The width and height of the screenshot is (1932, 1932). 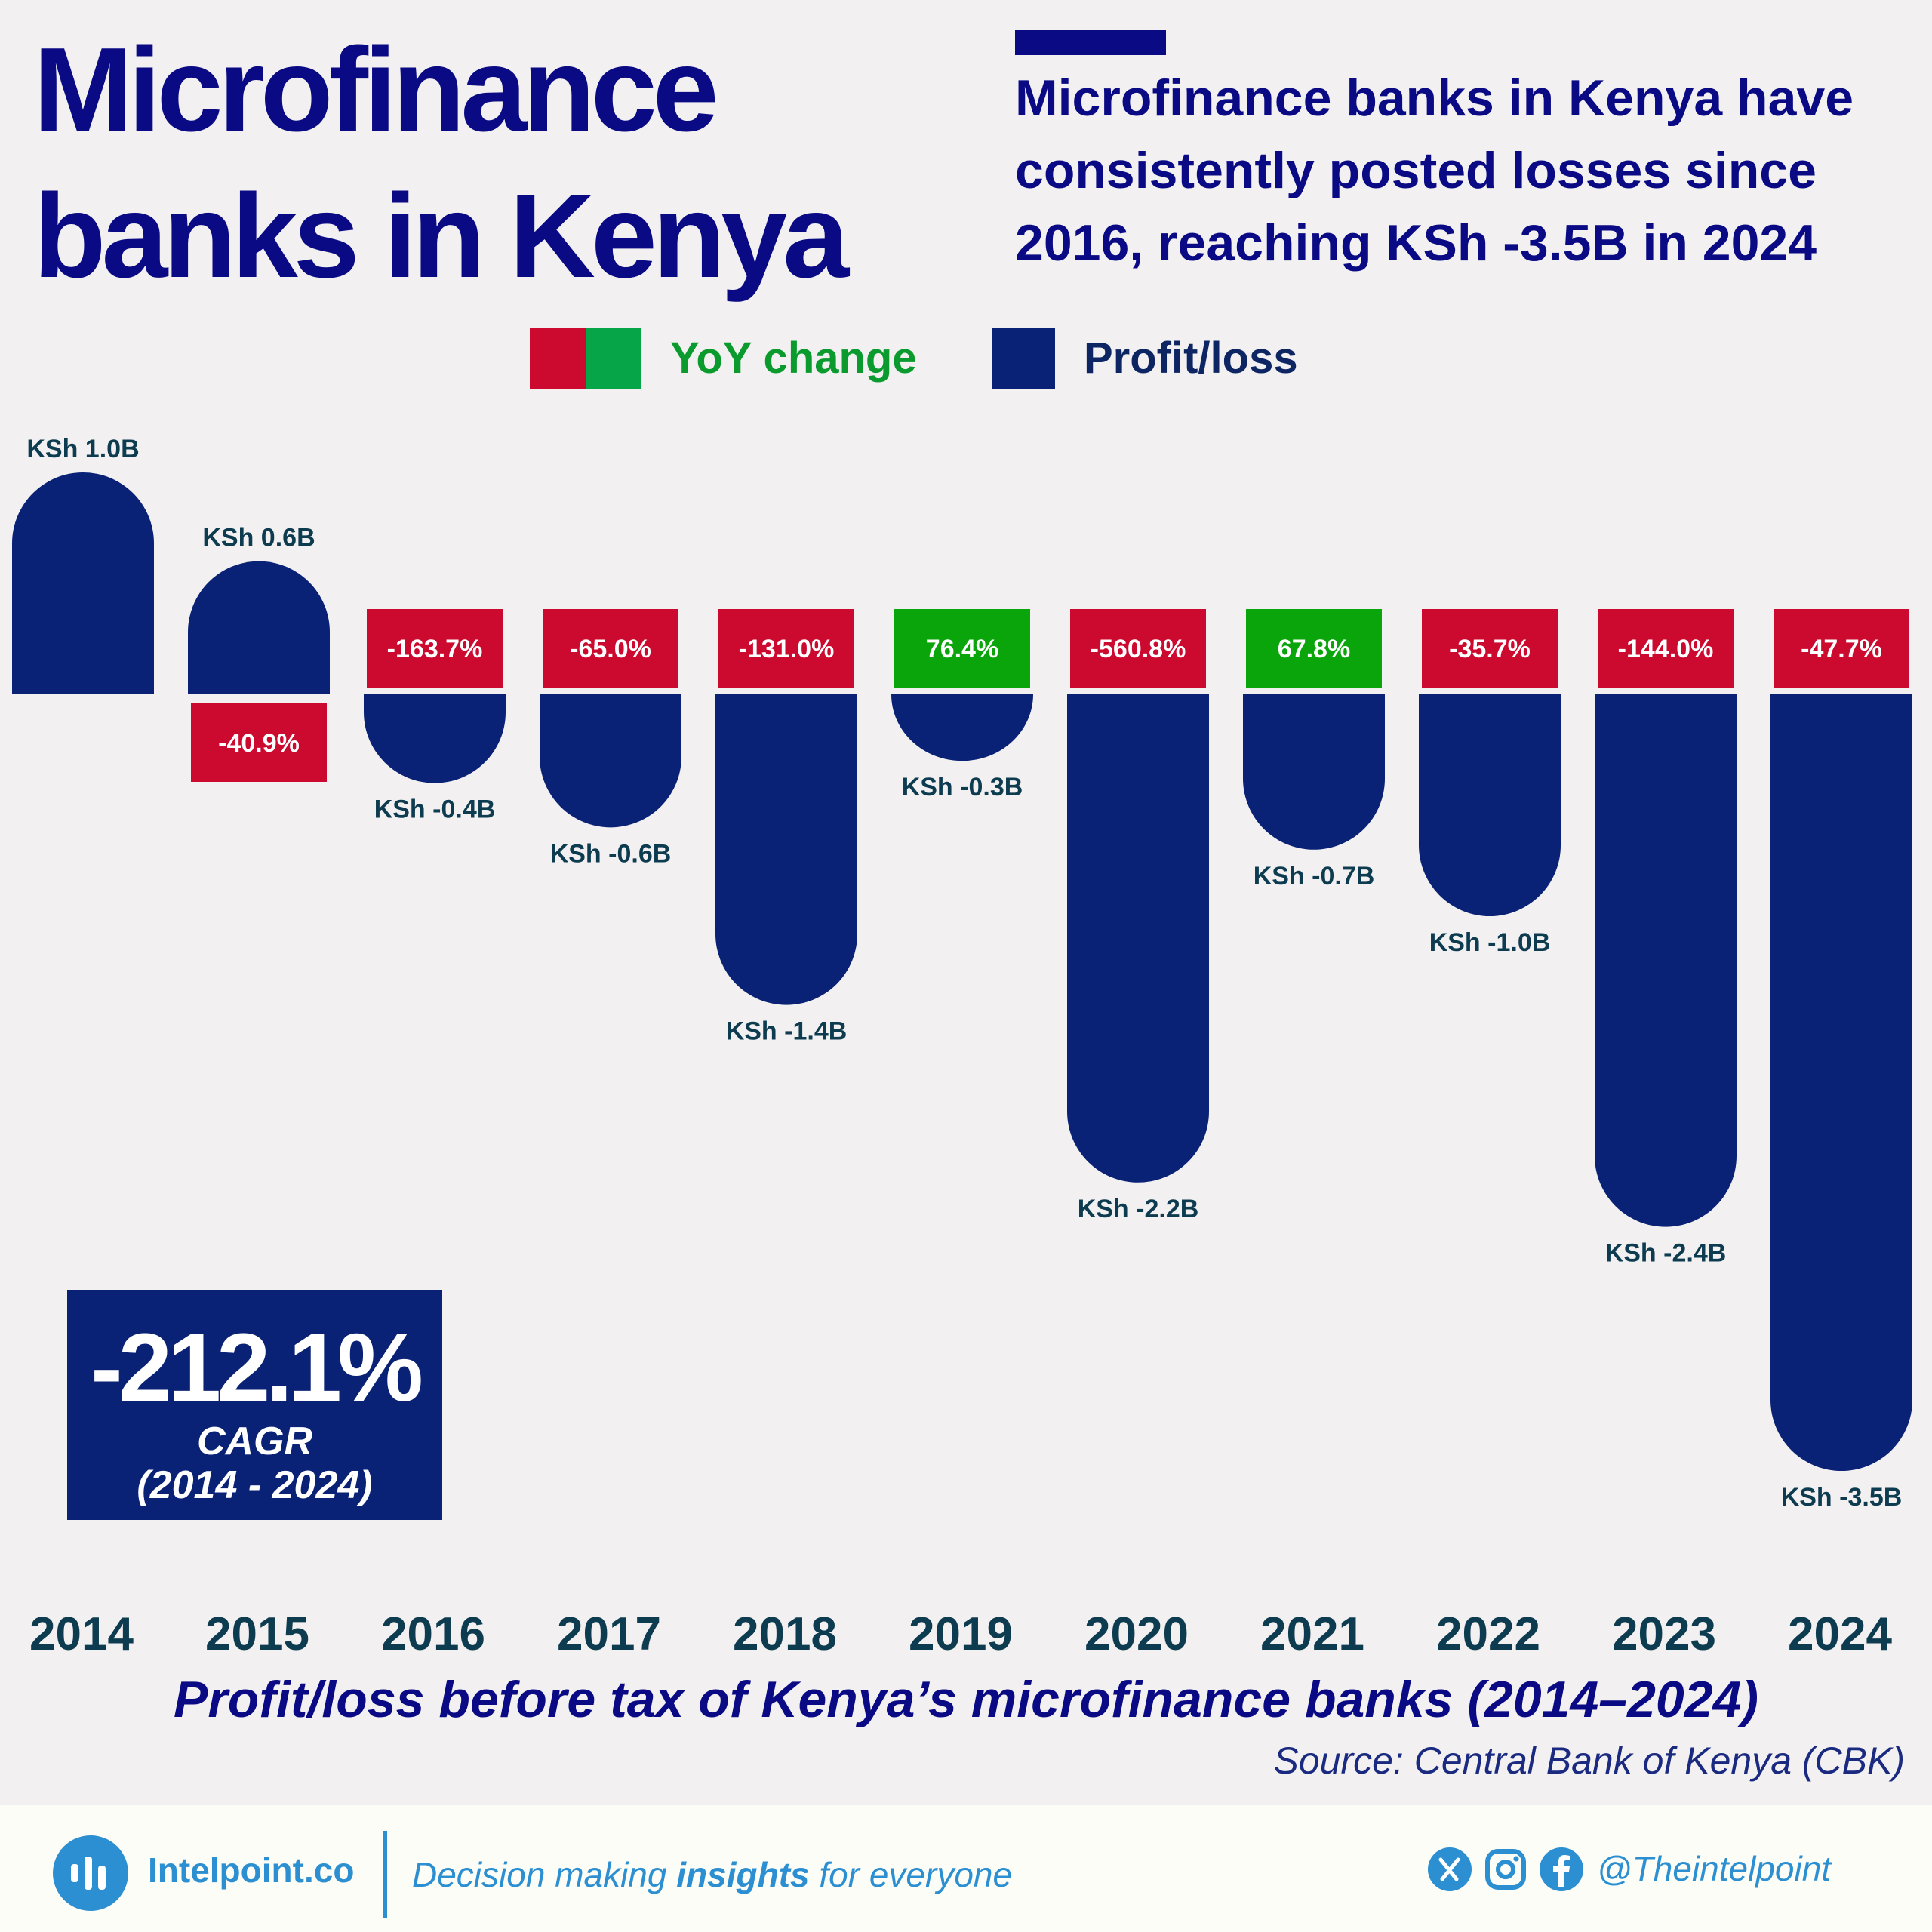 I want to click on bar-2016, so click(x=435, y=738).